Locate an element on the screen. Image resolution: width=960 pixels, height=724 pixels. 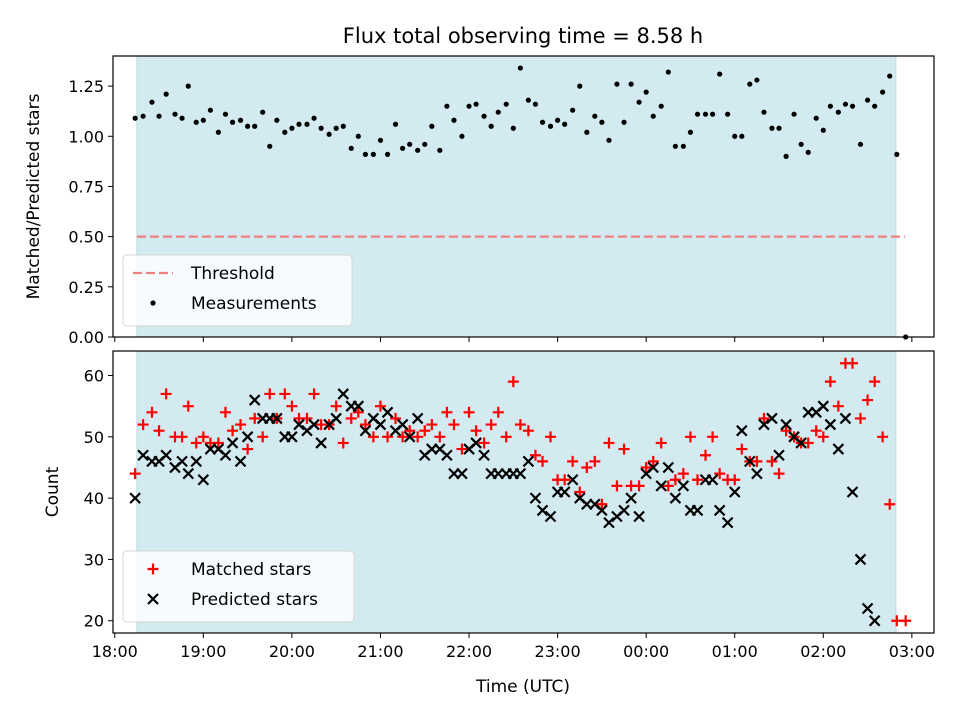
x-tick-label: 23:00 is located at coordinates (558, 651).